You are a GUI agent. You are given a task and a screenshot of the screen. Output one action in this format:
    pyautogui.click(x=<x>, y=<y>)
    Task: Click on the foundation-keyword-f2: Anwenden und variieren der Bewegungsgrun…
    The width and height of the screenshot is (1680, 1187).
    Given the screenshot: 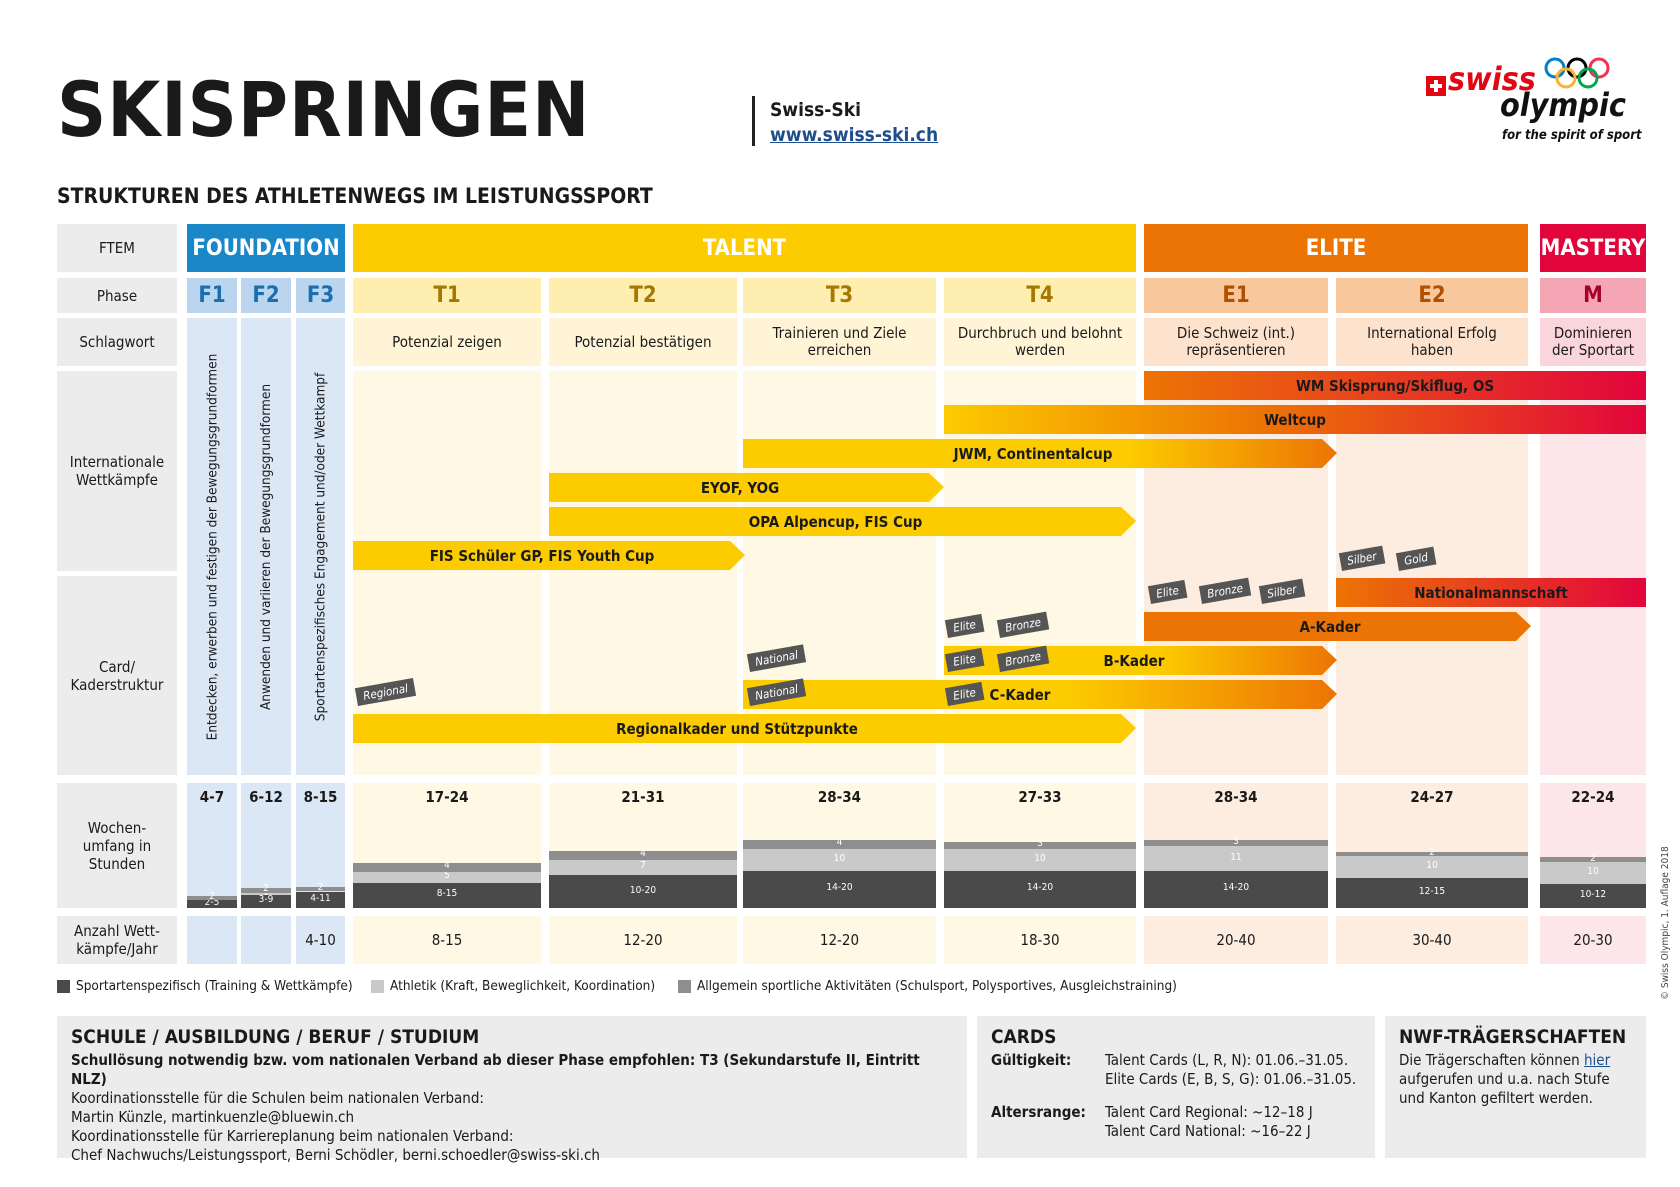 What is the action you would take?
    pyautogui.click(x=266, y=546)
    